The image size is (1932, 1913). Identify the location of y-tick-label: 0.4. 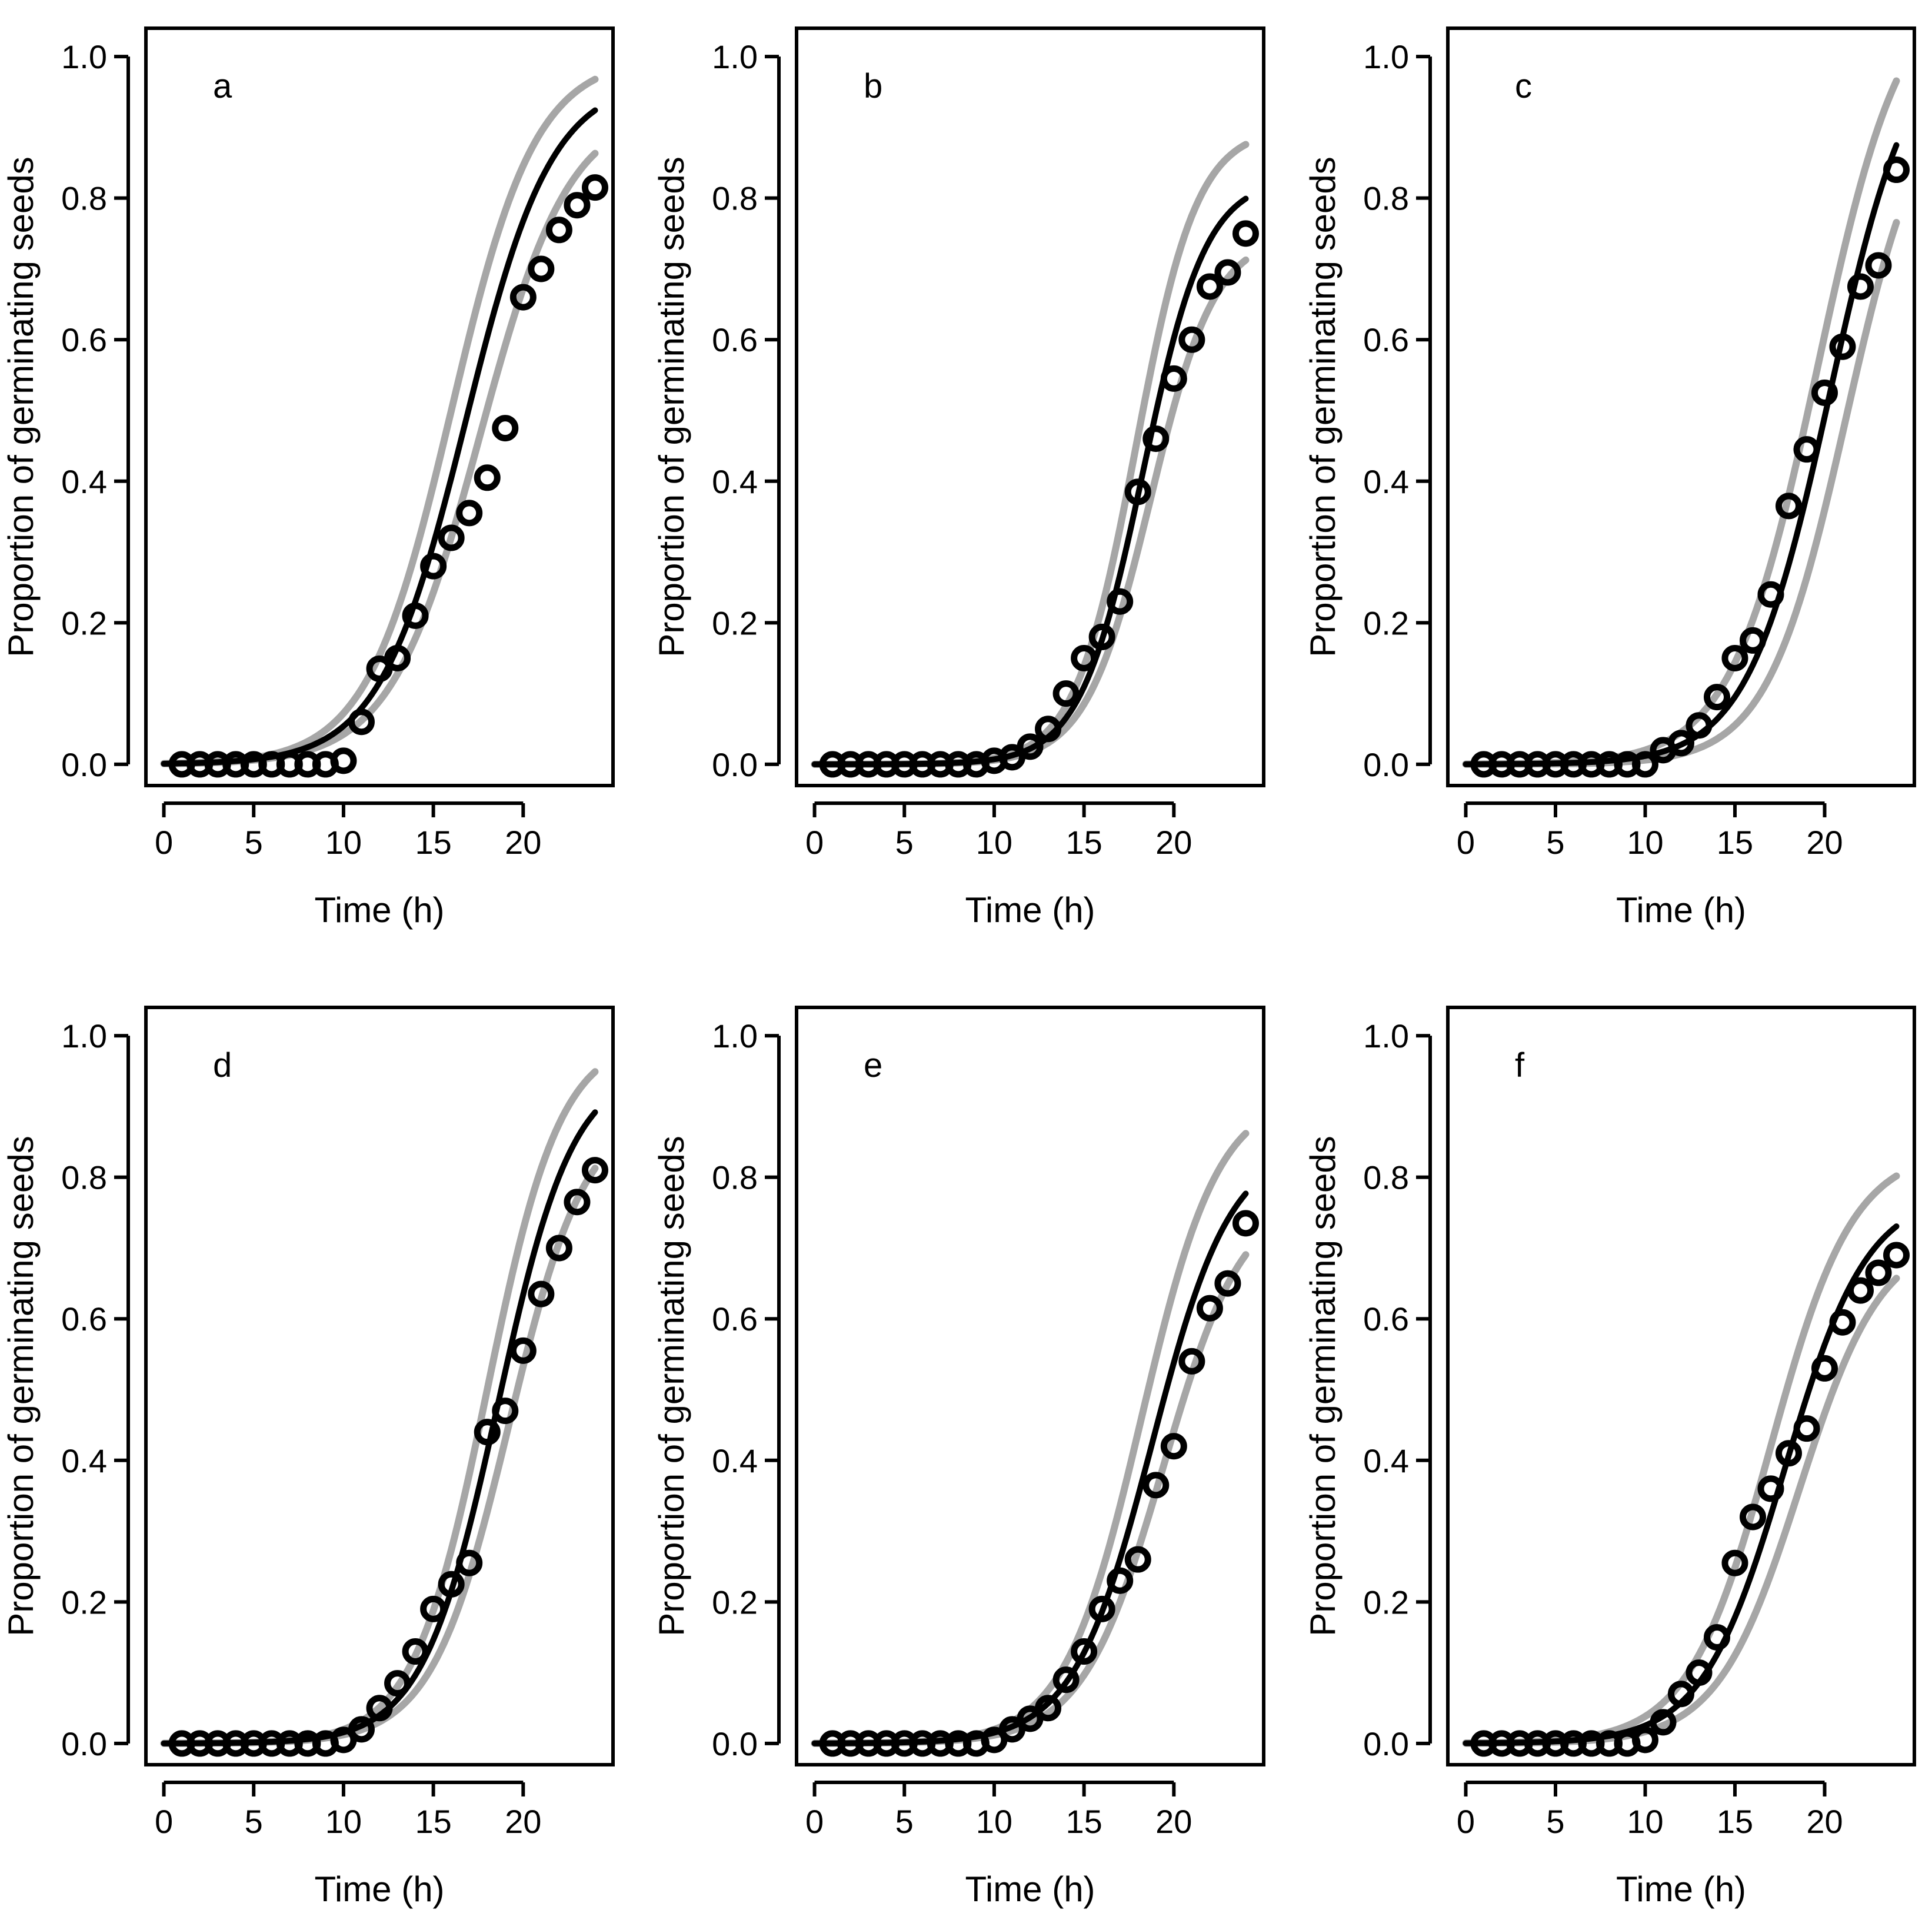
(735, 482).